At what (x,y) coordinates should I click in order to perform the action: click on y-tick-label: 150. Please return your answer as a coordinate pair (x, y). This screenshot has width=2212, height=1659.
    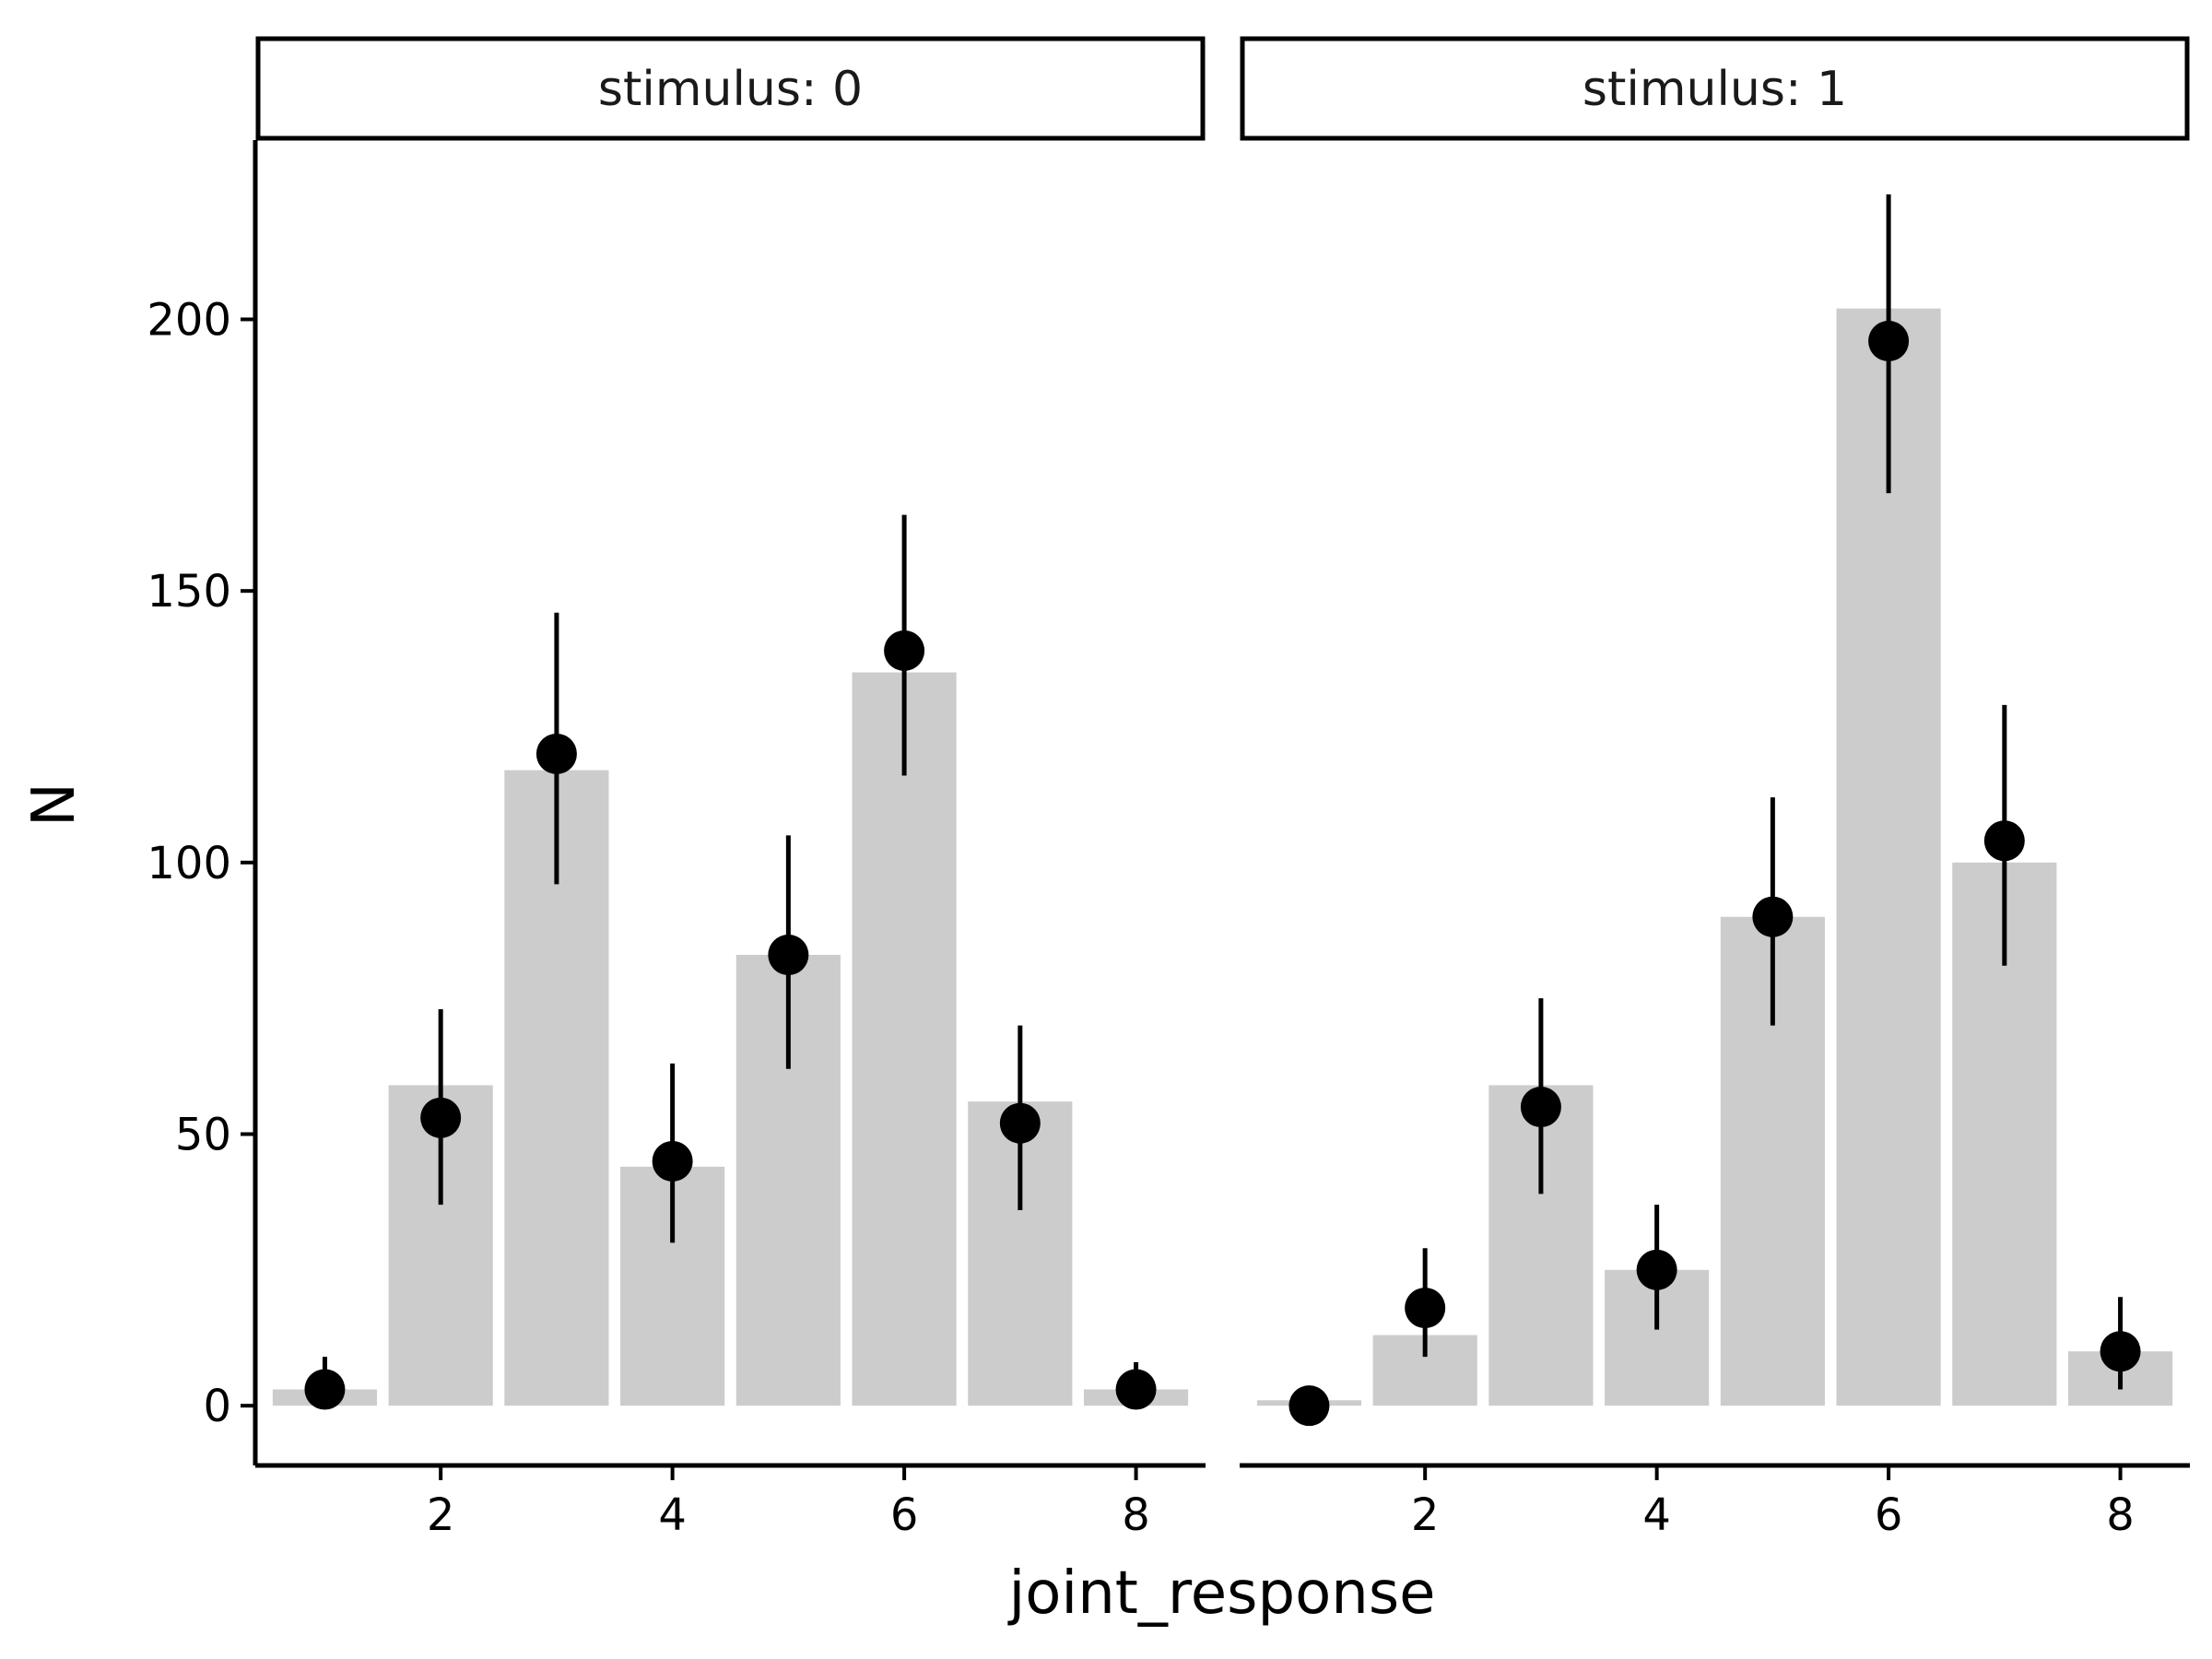
    Looking at the image, I should click on (189, 592).